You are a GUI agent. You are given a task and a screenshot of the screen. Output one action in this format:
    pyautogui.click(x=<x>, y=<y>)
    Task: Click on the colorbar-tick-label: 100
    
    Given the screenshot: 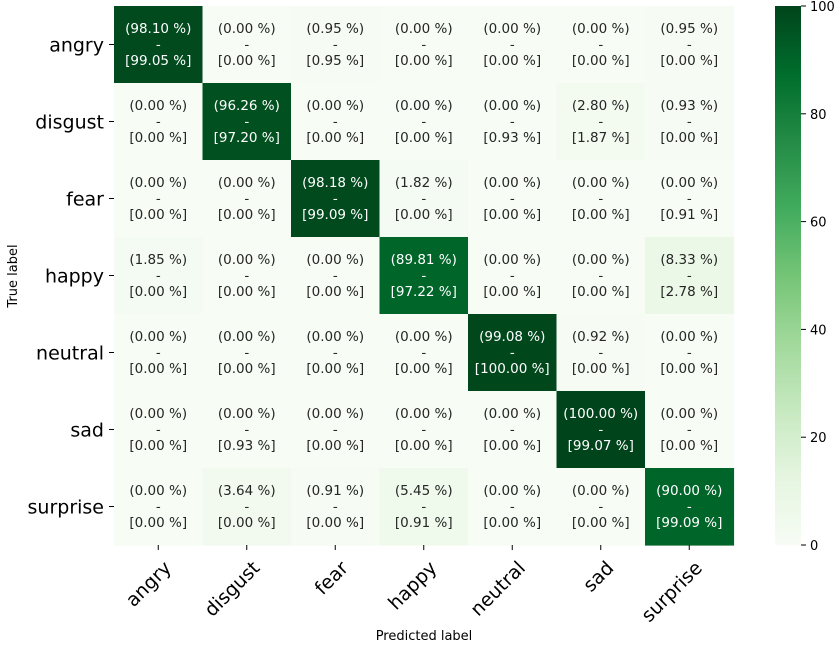 What is the action you would take?
    pyautogui.click(x=822, y=7)
    